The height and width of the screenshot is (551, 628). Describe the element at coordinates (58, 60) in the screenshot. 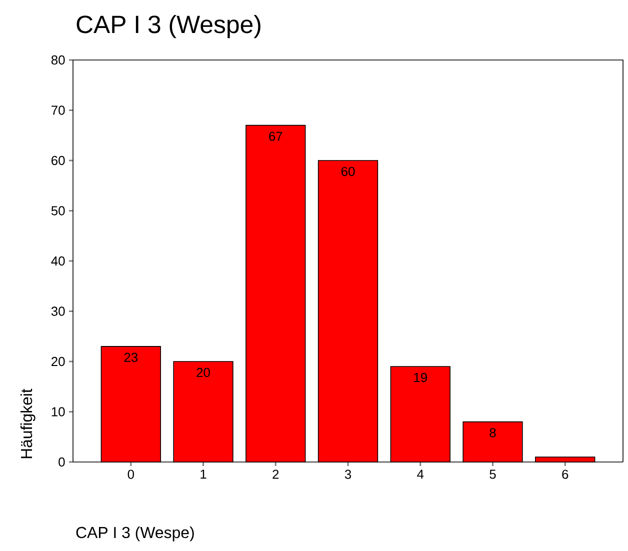

I see `y-tick-label: 80` at that location.